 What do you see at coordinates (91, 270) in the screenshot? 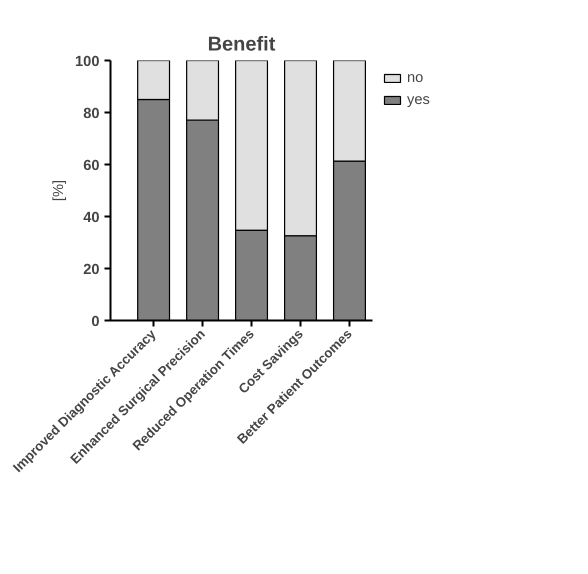
I see `y-tick-label: 20` at bounding box center [91, 270].